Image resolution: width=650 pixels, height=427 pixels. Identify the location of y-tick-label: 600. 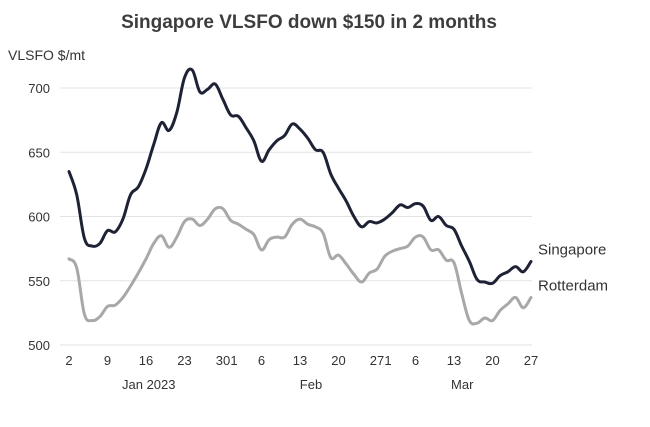
(39, 217).